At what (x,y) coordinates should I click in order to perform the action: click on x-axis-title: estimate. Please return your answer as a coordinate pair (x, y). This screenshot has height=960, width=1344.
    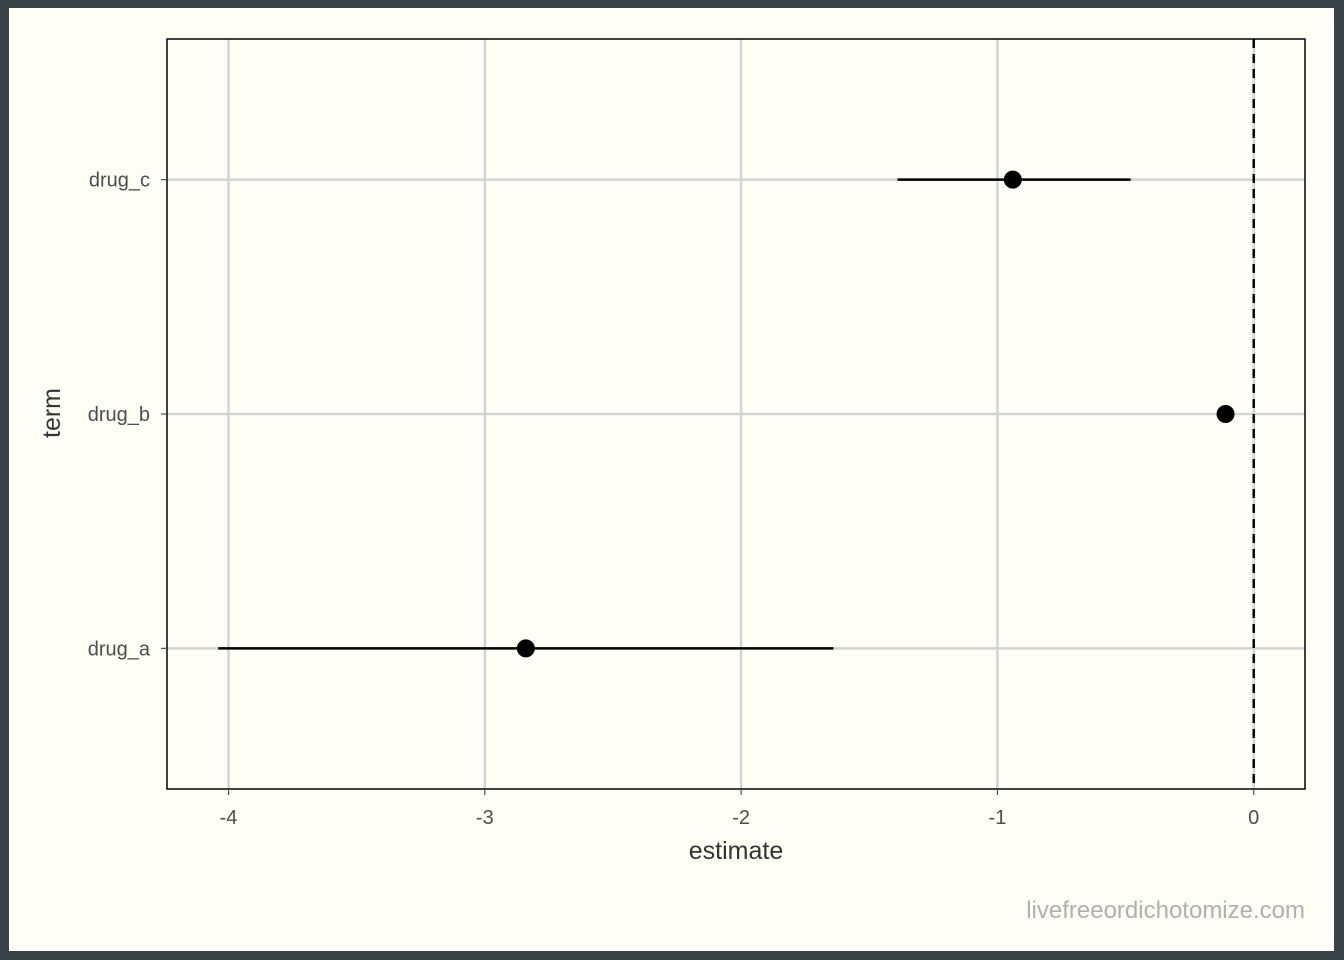
    Looking at the image, I should click on (736, 851).